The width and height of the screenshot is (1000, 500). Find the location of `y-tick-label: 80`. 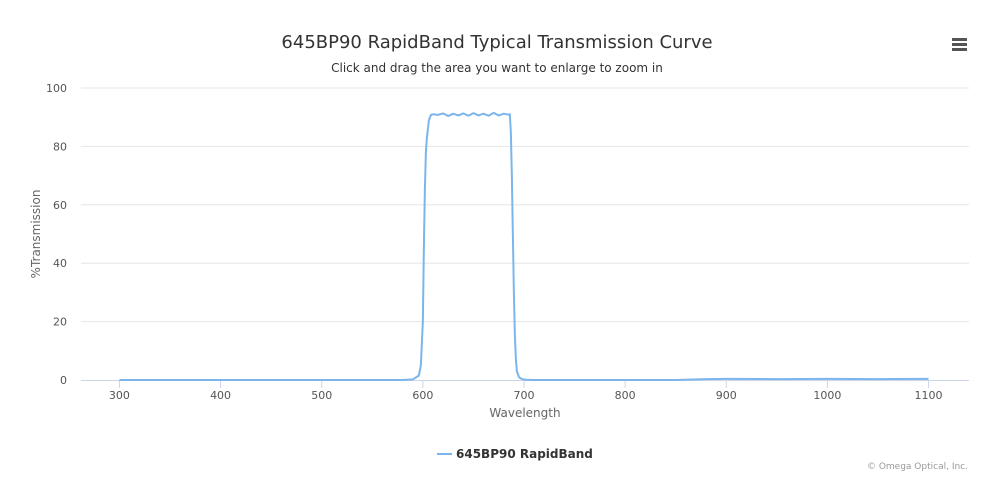

y-tick-label: 80 is located at coordinates (60, 146).